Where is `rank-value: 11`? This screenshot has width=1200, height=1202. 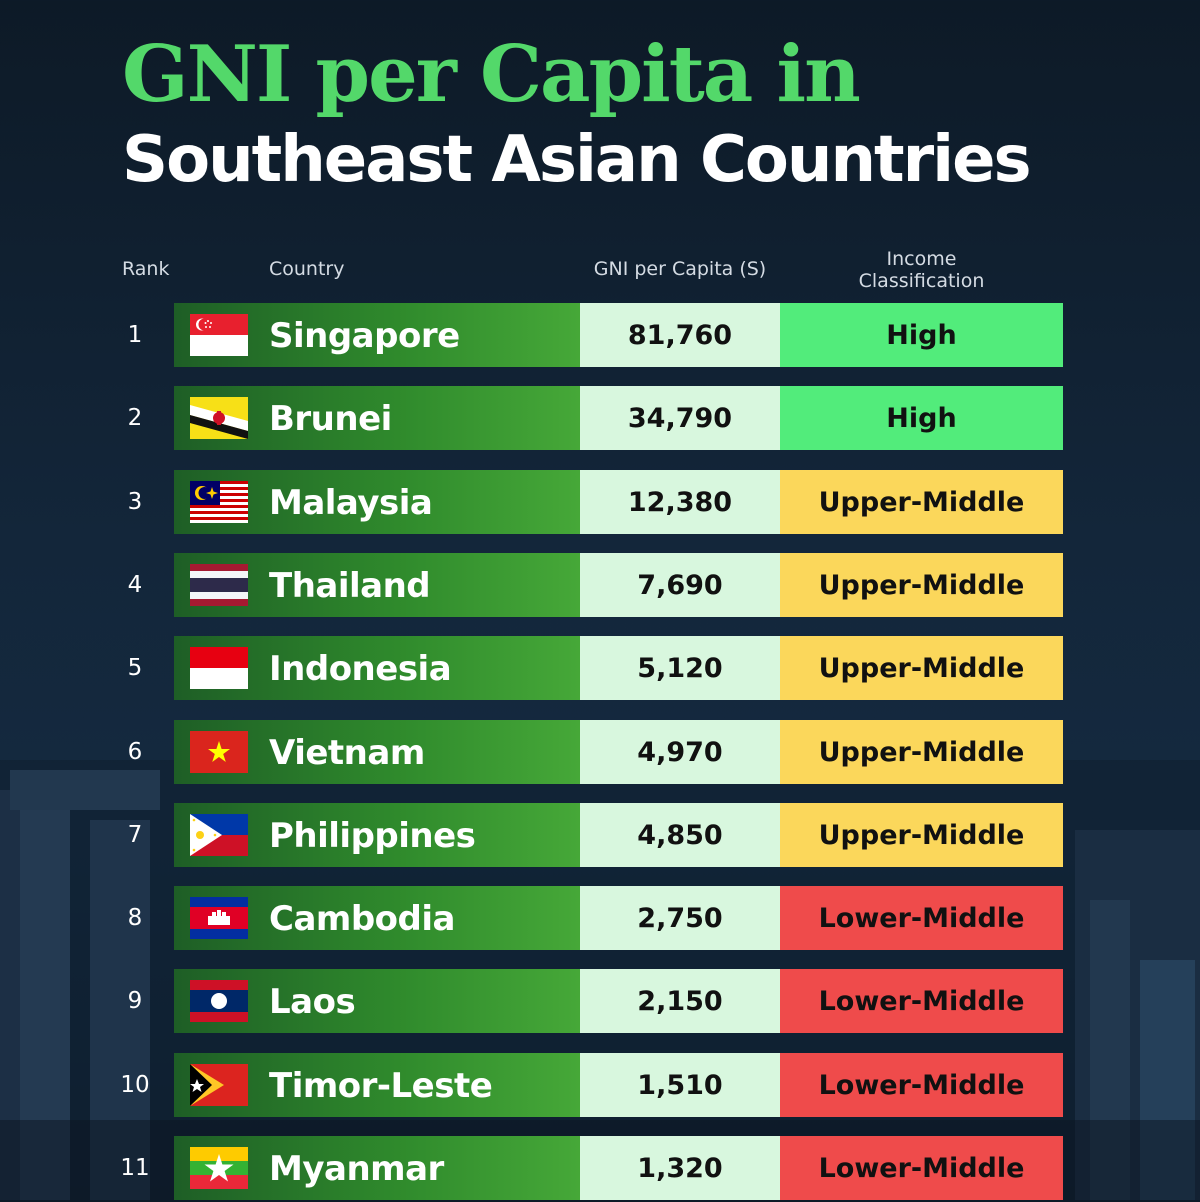
rank-value: 11 is located at coordinates (135, 1168).